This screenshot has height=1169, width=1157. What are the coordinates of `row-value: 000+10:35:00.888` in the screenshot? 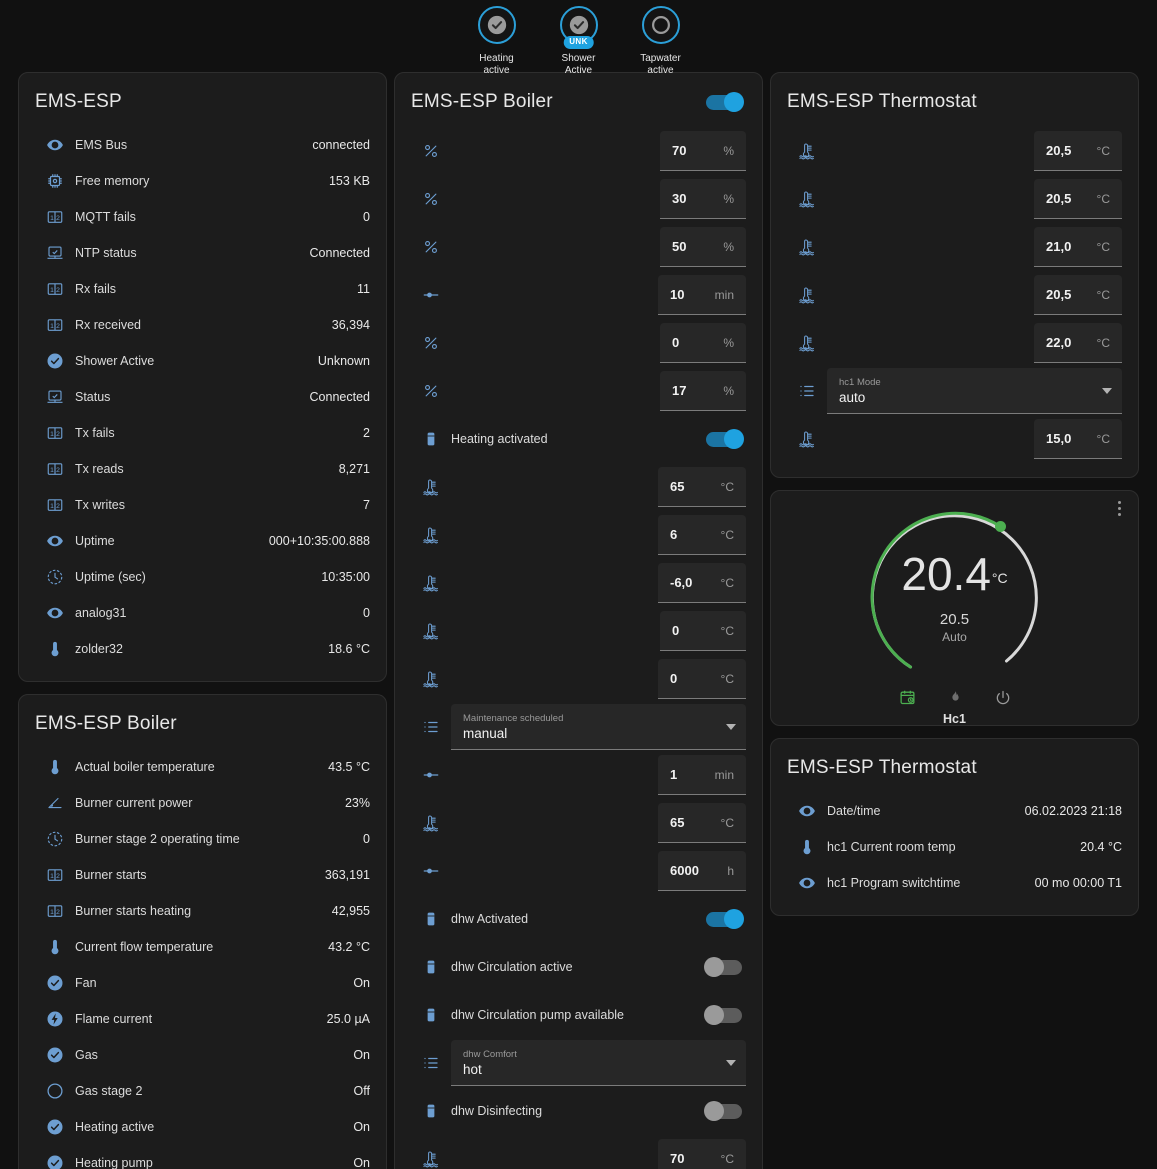 It's located at (319, 541).